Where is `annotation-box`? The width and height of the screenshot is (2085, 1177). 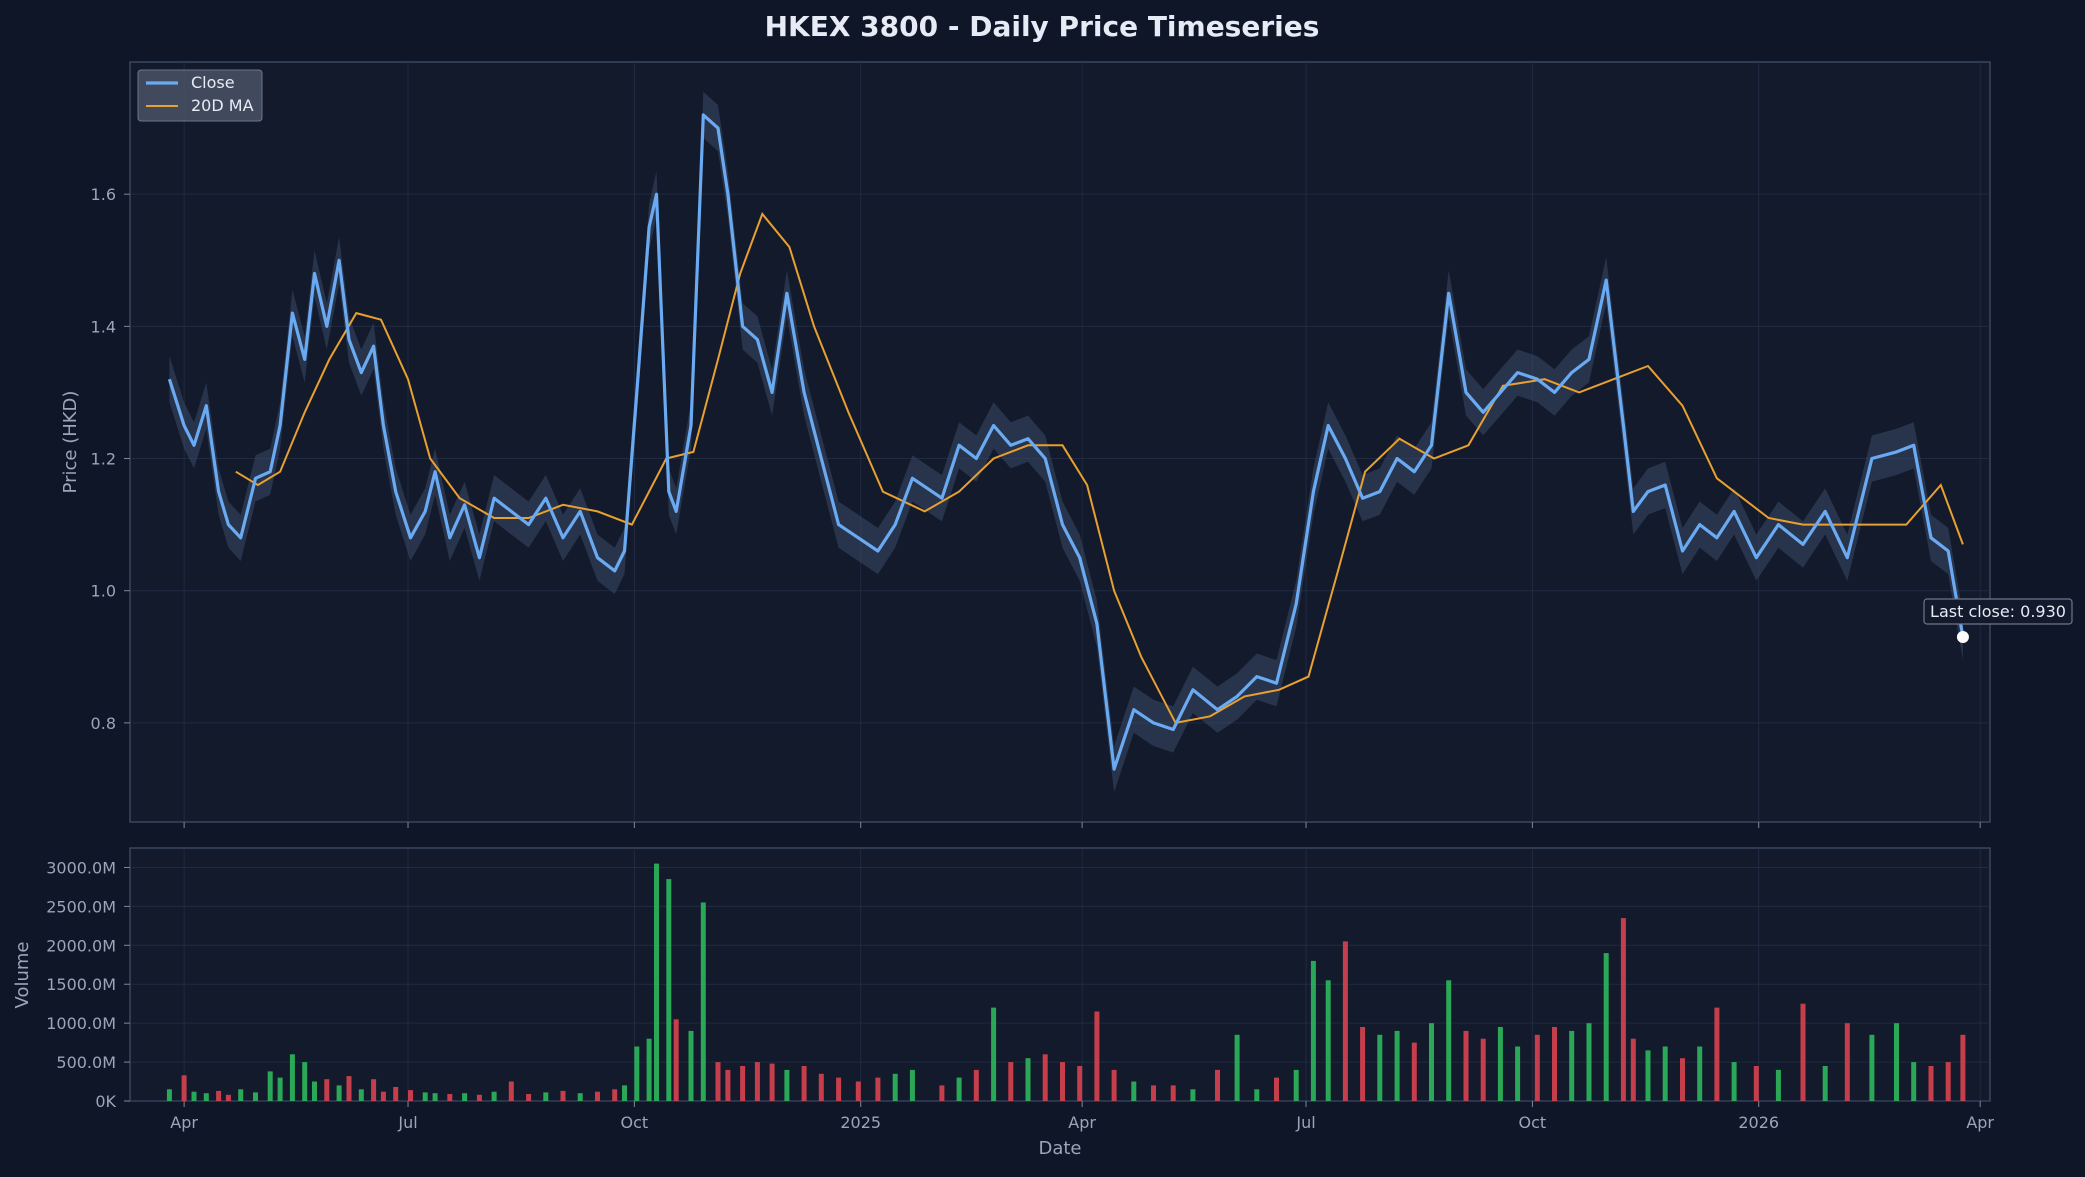
annotation-box is located at coordinates (1998, 611).